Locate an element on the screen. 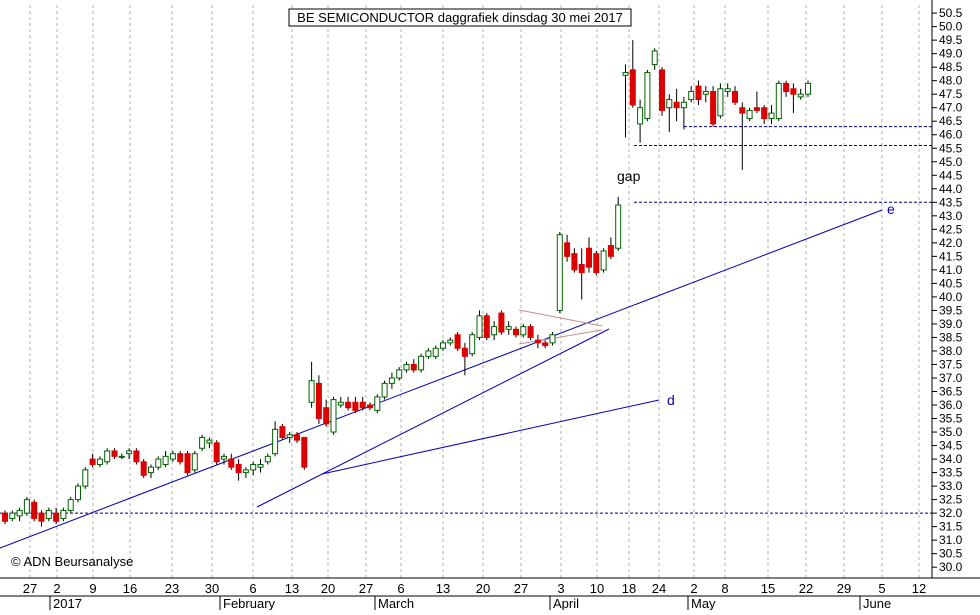 This screenshot has width=980, height=615. y-tick-label: 50.5 is located at coordinates (951, 13).